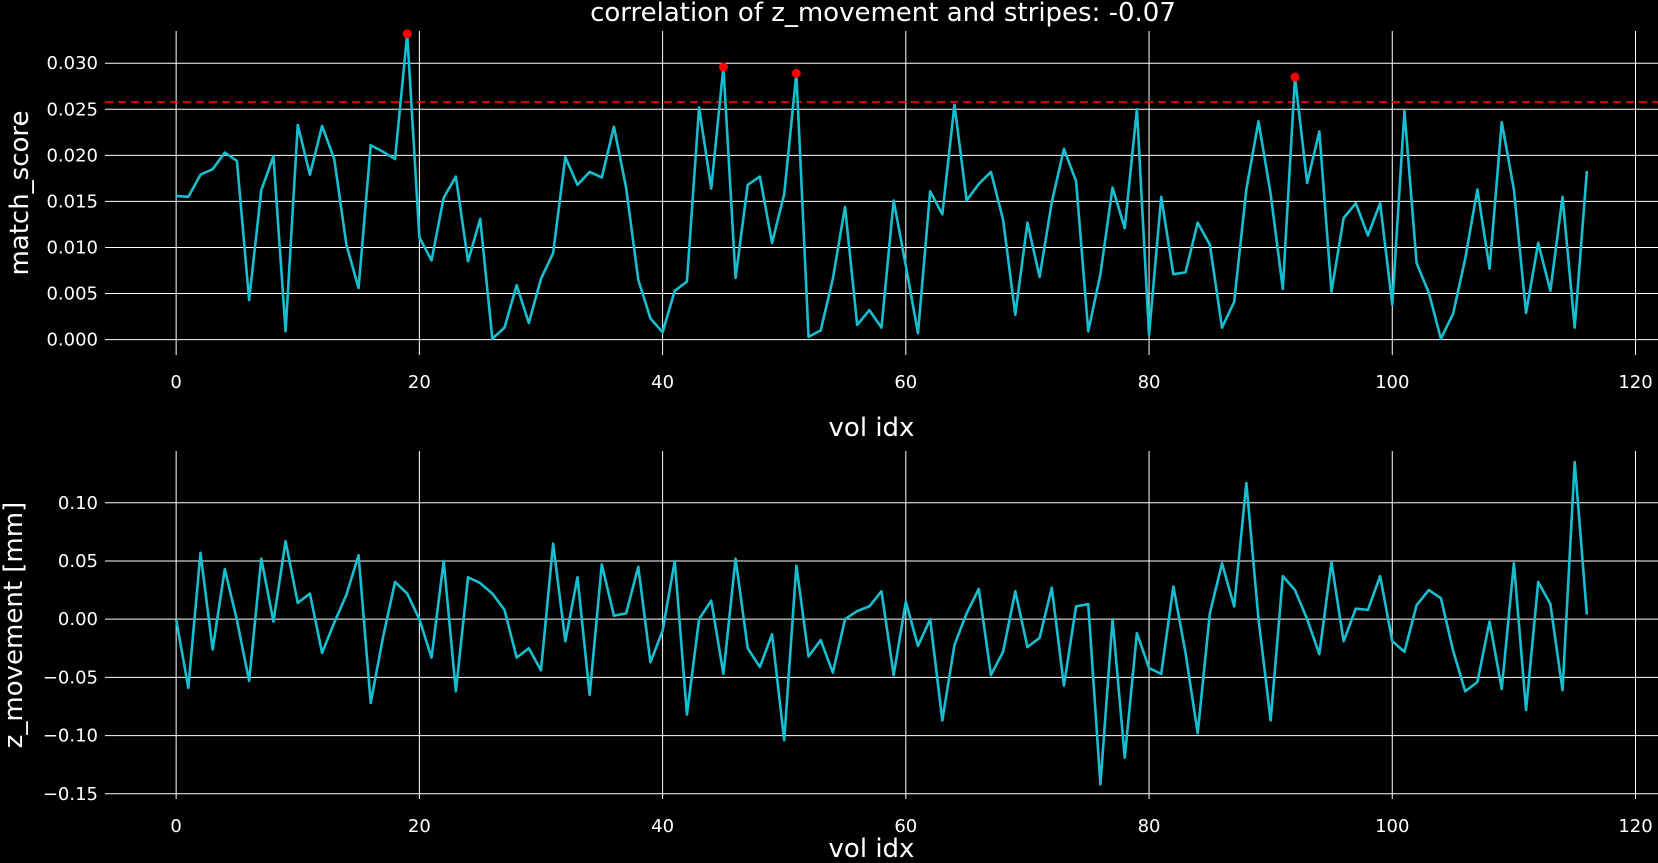 The image size is (1658, 863). I want to click on z-movement-y-tick-label: 0.00, so click(78, 619).